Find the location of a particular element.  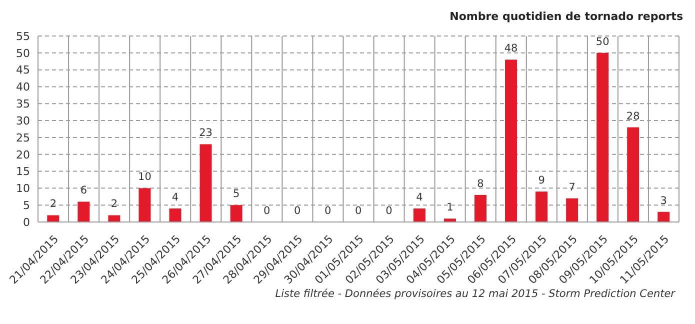

y-tick-label: 50 is located at coordinates (23, 53).